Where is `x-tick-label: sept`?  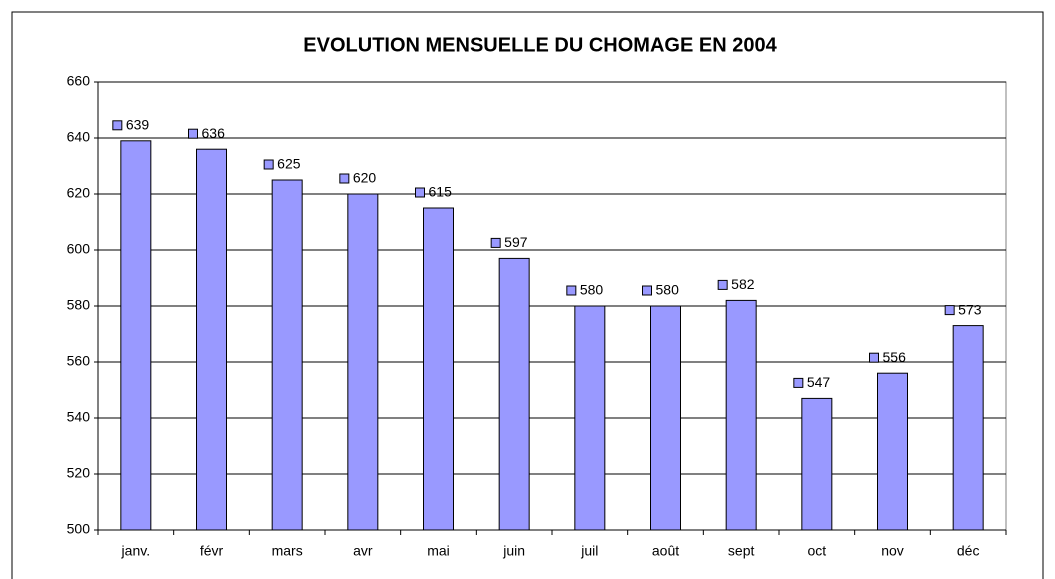
x-tick-label: sept is located at coordinates (741, 551).